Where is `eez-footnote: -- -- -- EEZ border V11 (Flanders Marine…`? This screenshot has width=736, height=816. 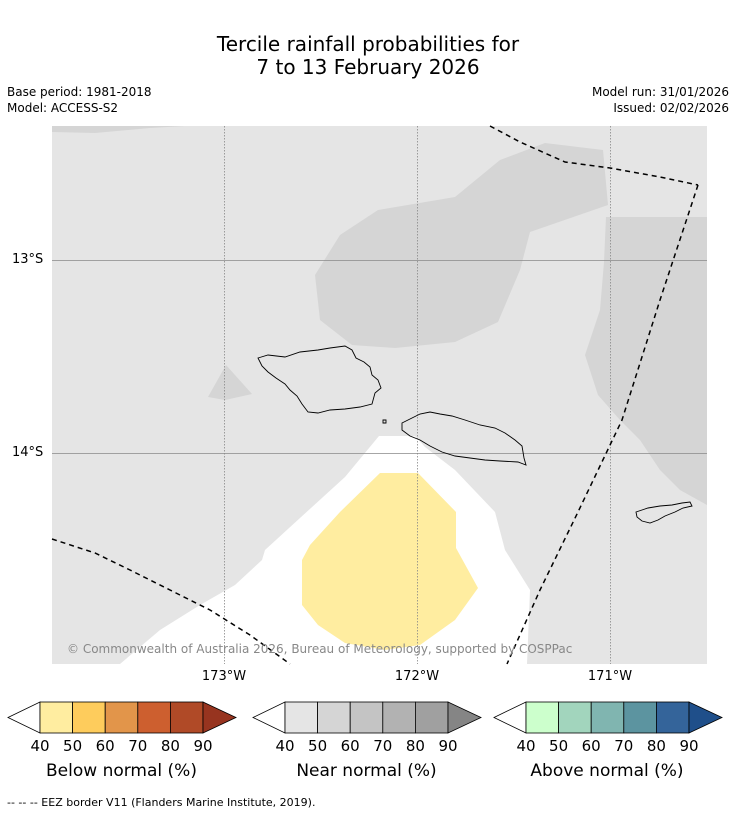 eez-footnote: -- -- -- EEZ border V11 (Flanders Marine… is located at coordinates (161, 802).